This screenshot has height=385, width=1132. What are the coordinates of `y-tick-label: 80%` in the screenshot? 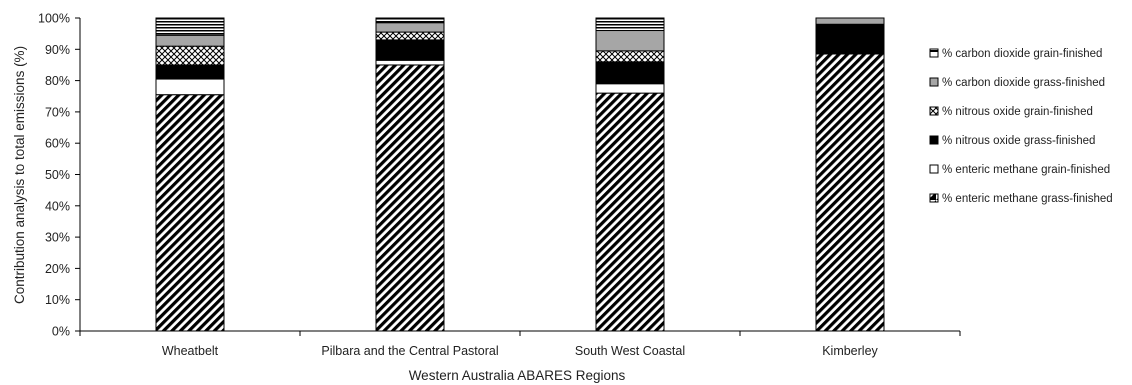 It's located at (57, 81).